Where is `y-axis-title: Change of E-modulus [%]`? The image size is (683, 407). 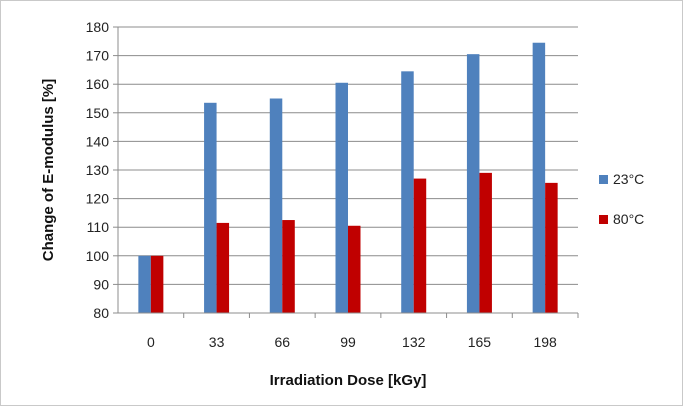
y-axis-title: Change of E-modulus [%] is located at coordinates (48, 170).